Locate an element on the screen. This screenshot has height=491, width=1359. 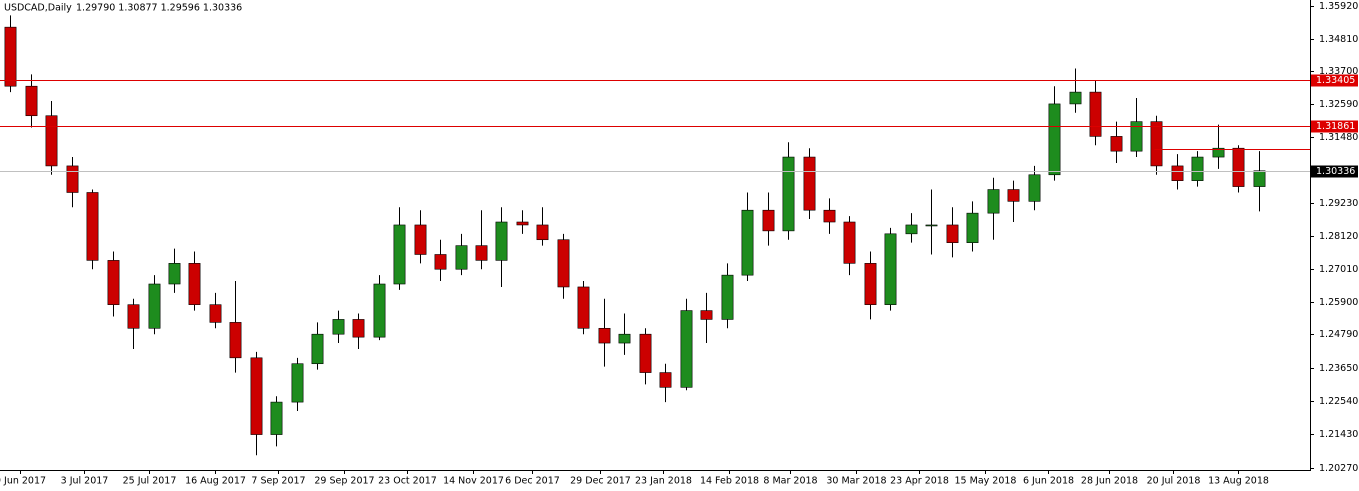
x-tick-label: 23 Apr 2018 is located at coordinates (919, 481).